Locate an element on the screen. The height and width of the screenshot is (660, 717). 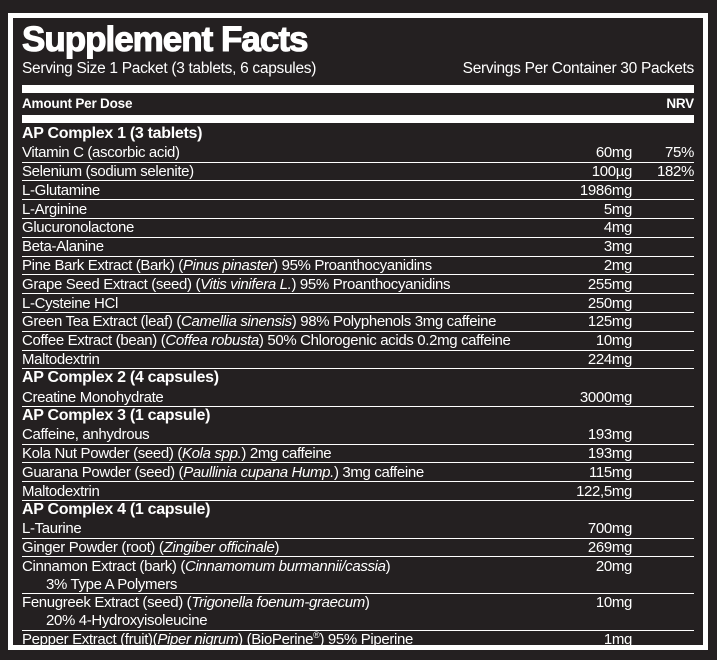
section-header: AP Complex 3 (1 capsule) is located at coordinates (116, 415).